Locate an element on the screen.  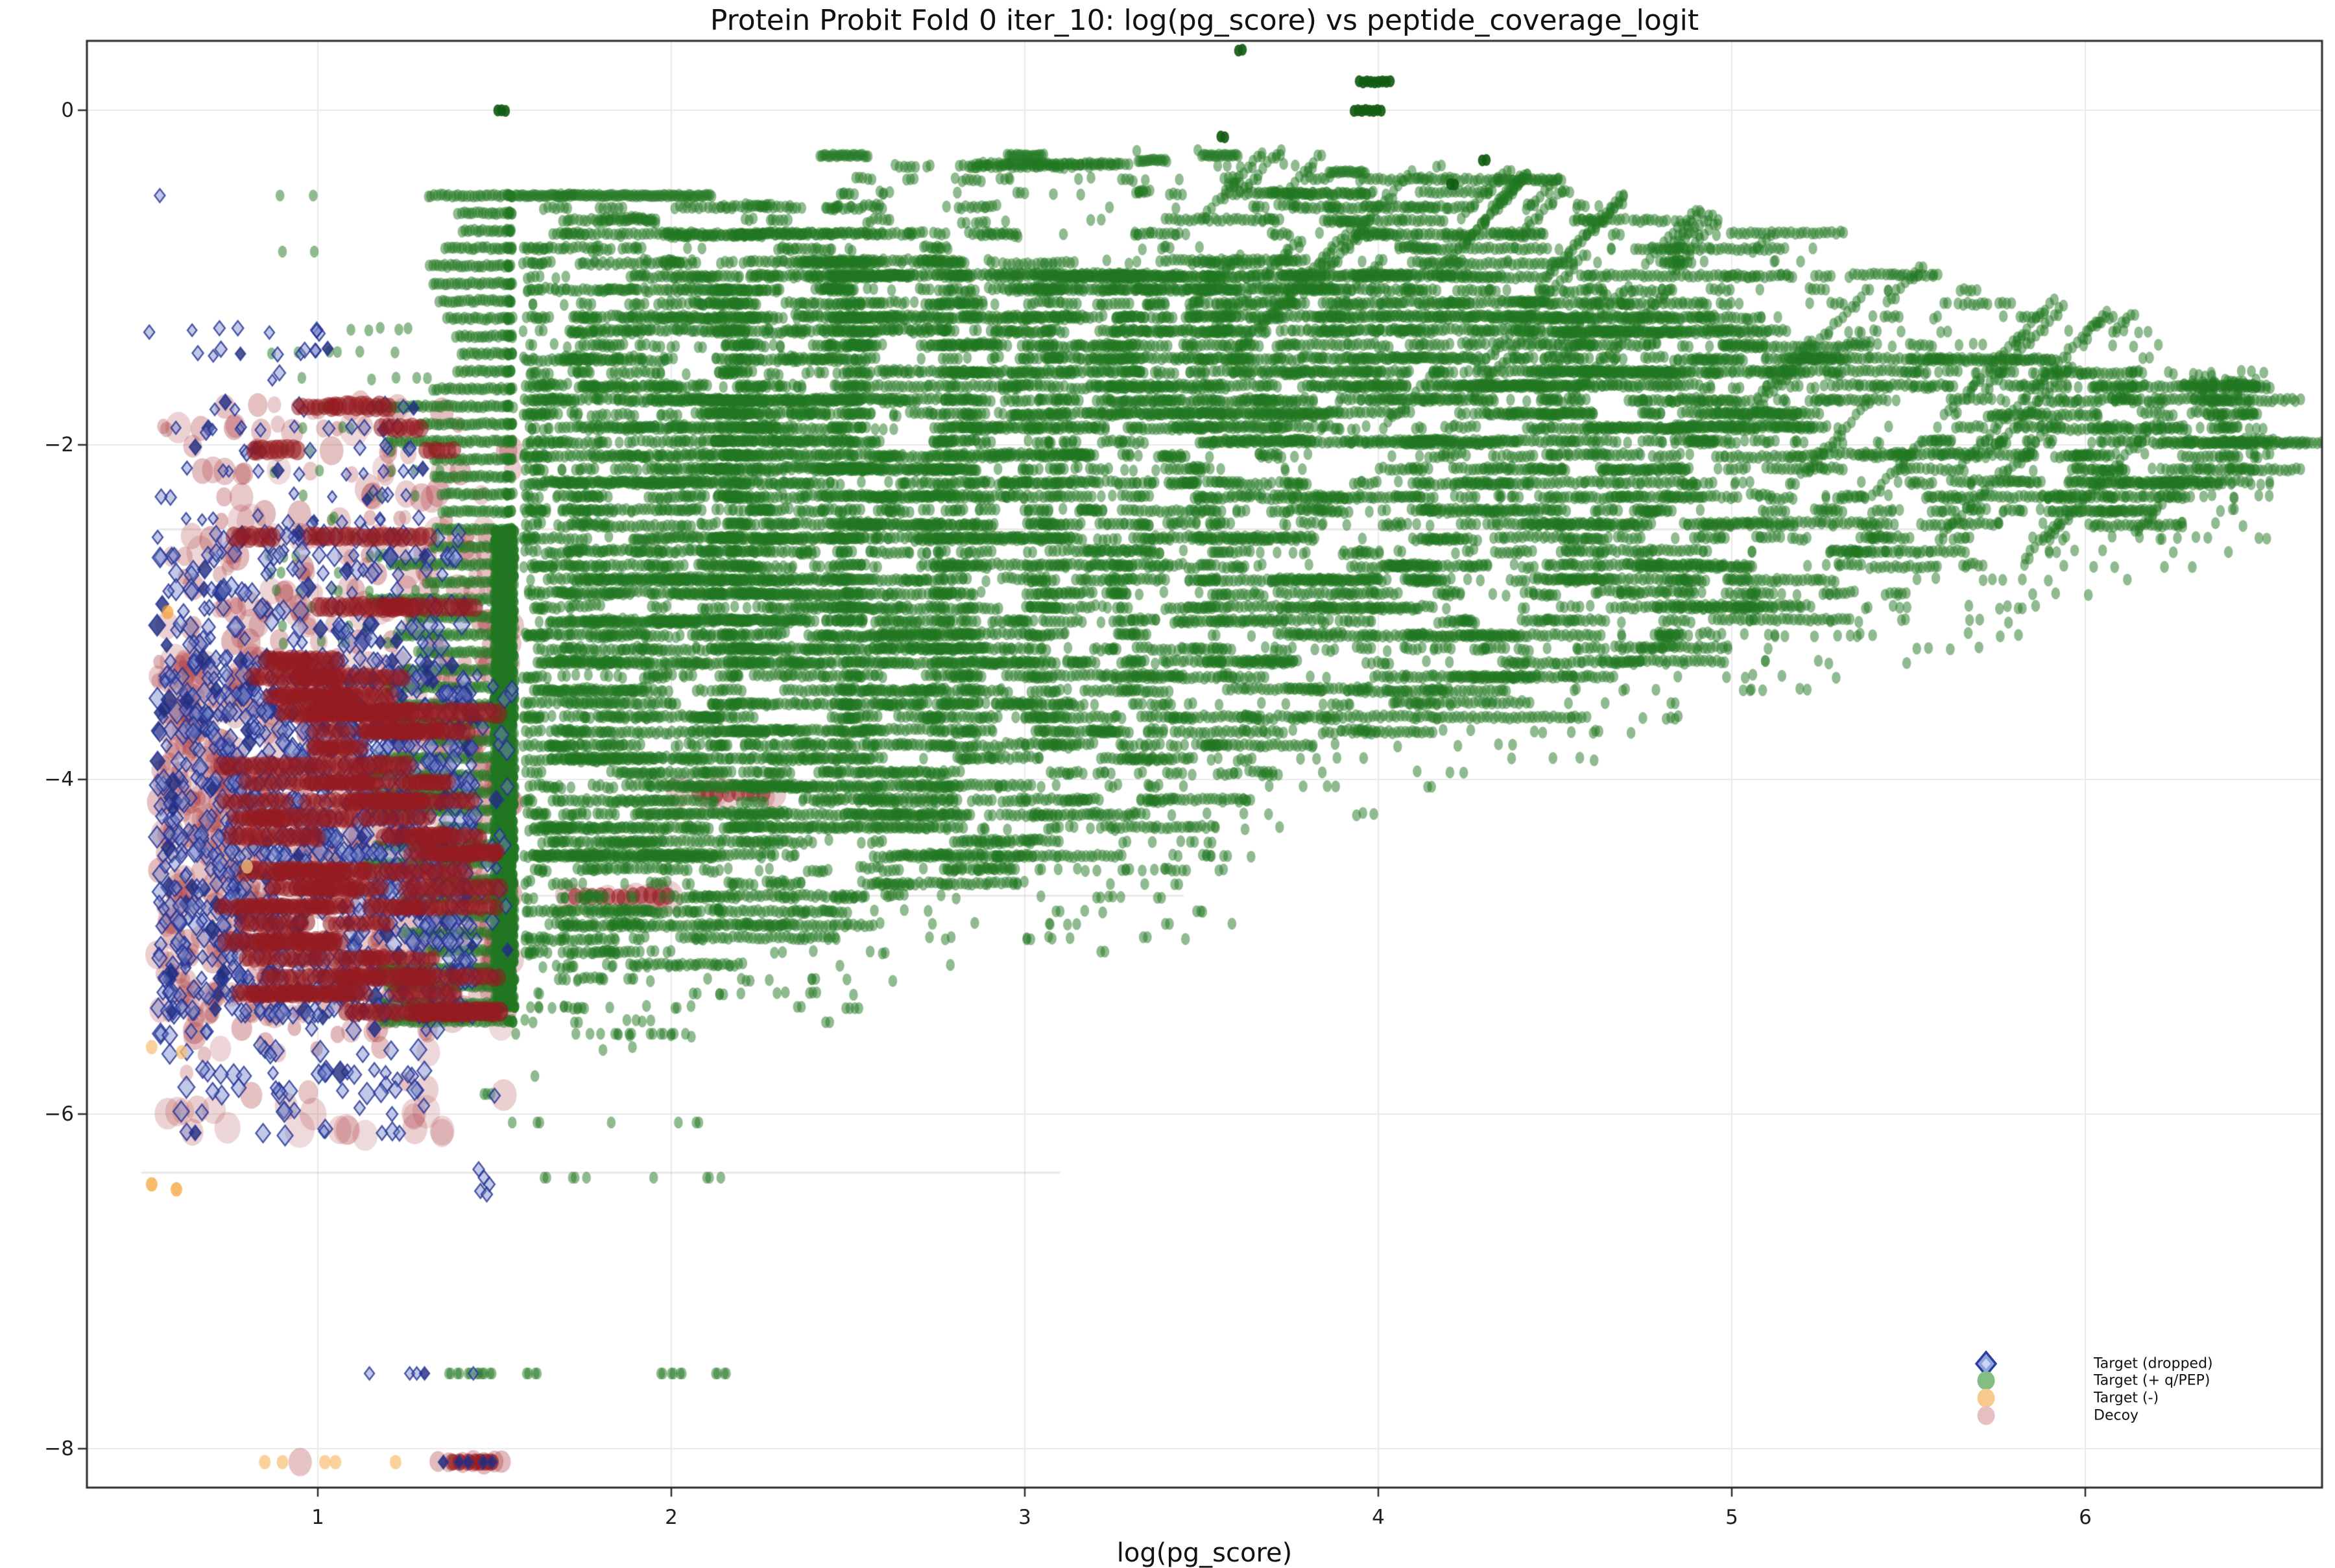
x-tick-label: 3 is located at coordinates (1025, 1517).